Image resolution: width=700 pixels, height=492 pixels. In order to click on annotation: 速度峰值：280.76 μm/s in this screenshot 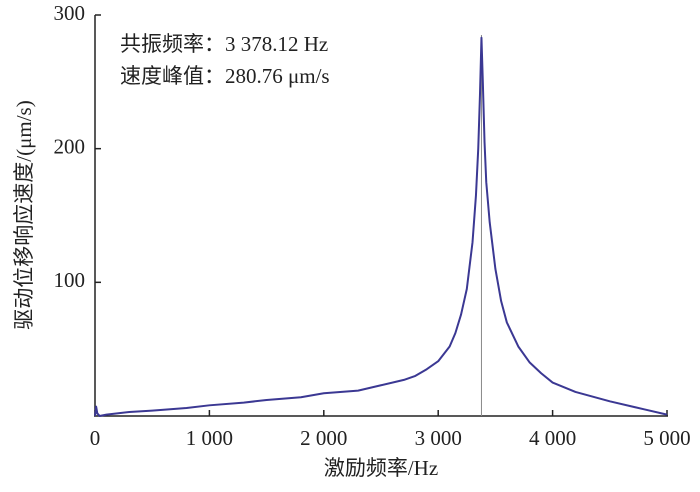, I will do `click(225, 76)`.